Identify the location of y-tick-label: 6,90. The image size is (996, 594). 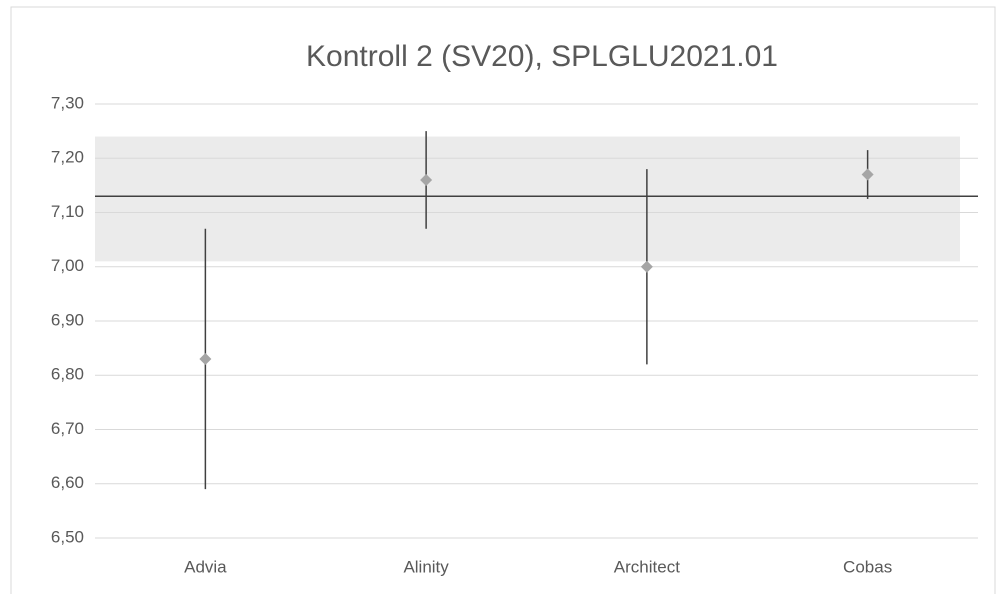
(67, 319).